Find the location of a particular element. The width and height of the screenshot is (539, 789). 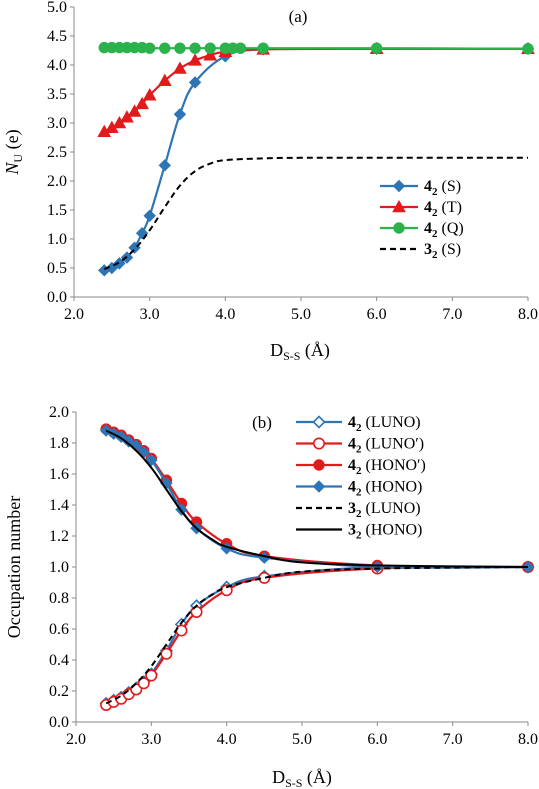

legend-label: 42 (T) is located at coordinates (443, 209).